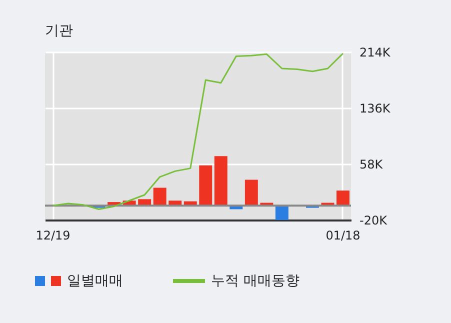 The width and height of the screenshot is (451, 323). Describe the element at coordinates (95, 281) in the screenshot. I see `legend-label: 일별매매` at that location.